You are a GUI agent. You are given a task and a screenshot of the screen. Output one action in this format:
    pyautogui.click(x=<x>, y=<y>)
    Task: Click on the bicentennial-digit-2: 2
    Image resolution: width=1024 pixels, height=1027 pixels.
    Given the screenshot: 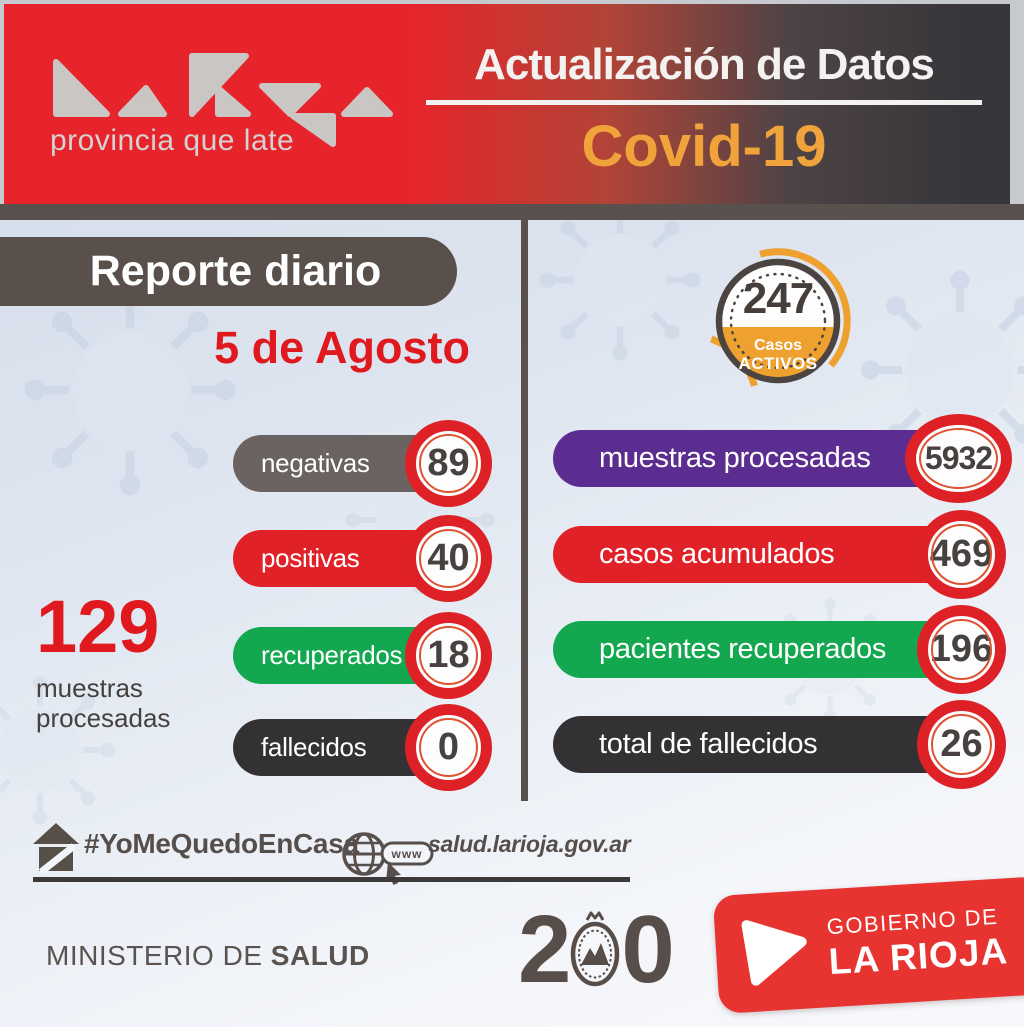 What is the action you would take?
    pyautogui.click(x=544, y=950)
    